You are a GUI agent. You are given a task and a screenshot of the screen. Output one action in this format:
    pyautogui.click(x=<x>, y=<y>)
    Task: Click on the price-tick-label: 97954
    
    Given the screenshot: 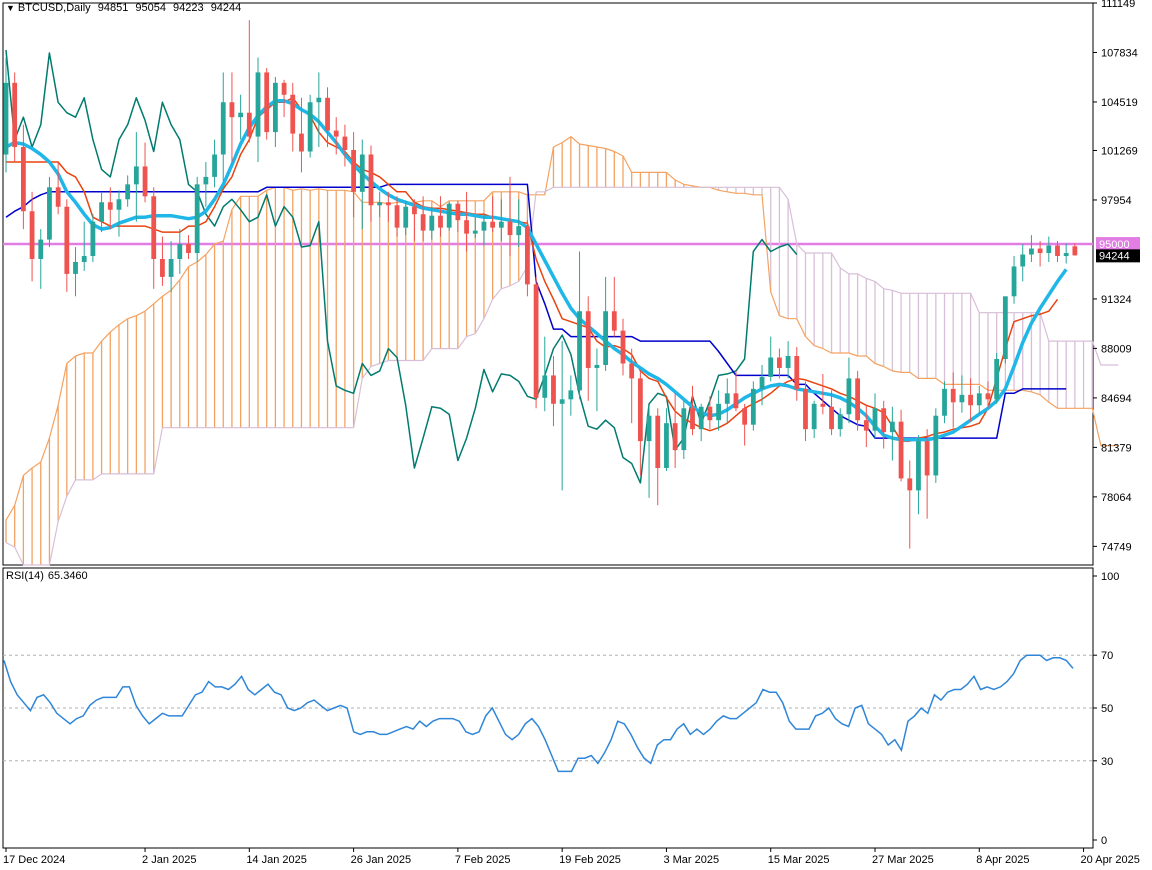 What is the action you would take?
    pyautogui.click(x=1116, y=201)
    